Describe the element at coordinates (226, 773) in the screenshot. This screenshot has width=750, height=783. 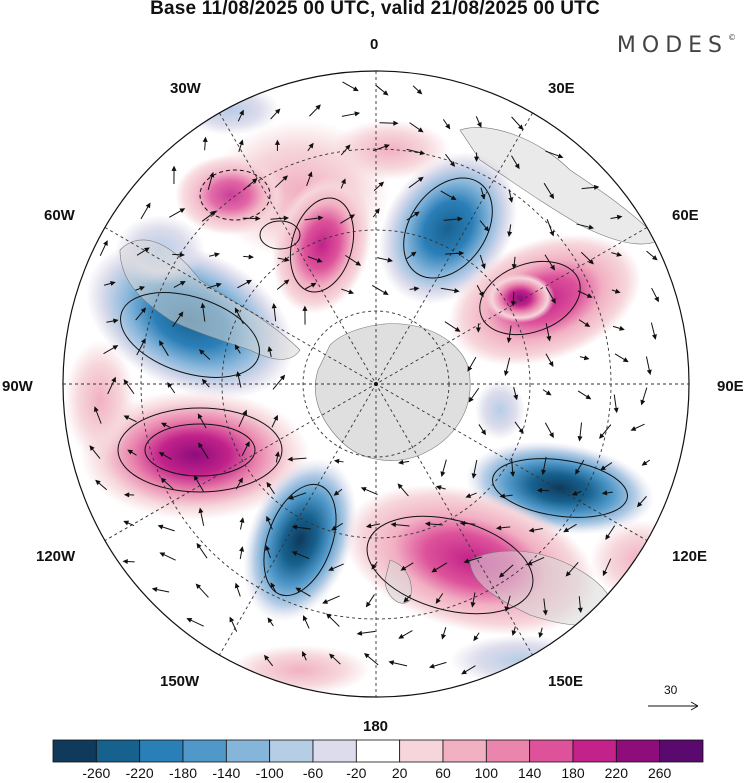
I see `colorbar-tick-label: -140` at that location.